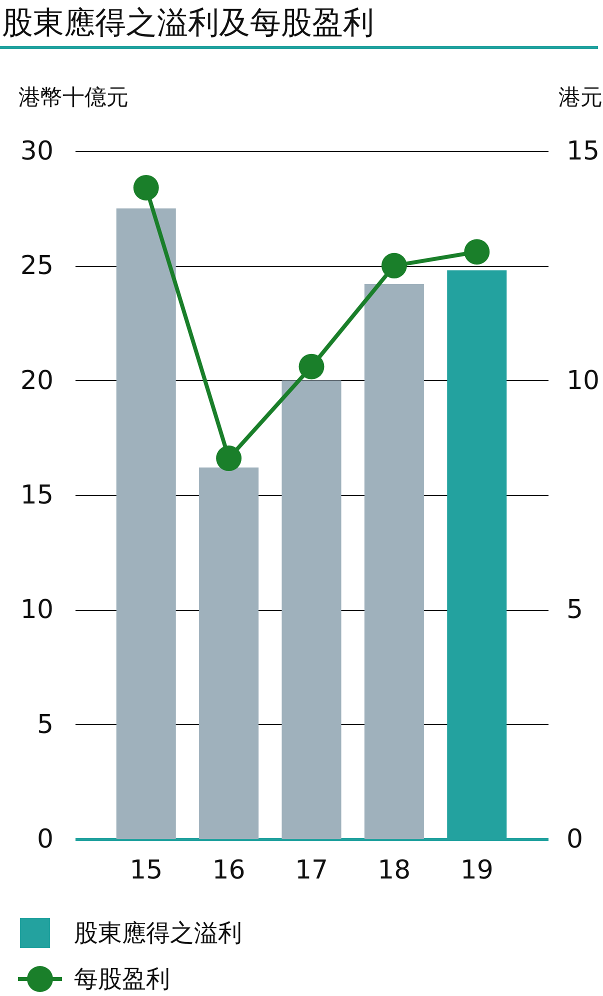  What do you see at coordinates (37, 381) in the screenshot?
I see `y-tick-label: 20` at bounding box center [37, 381].